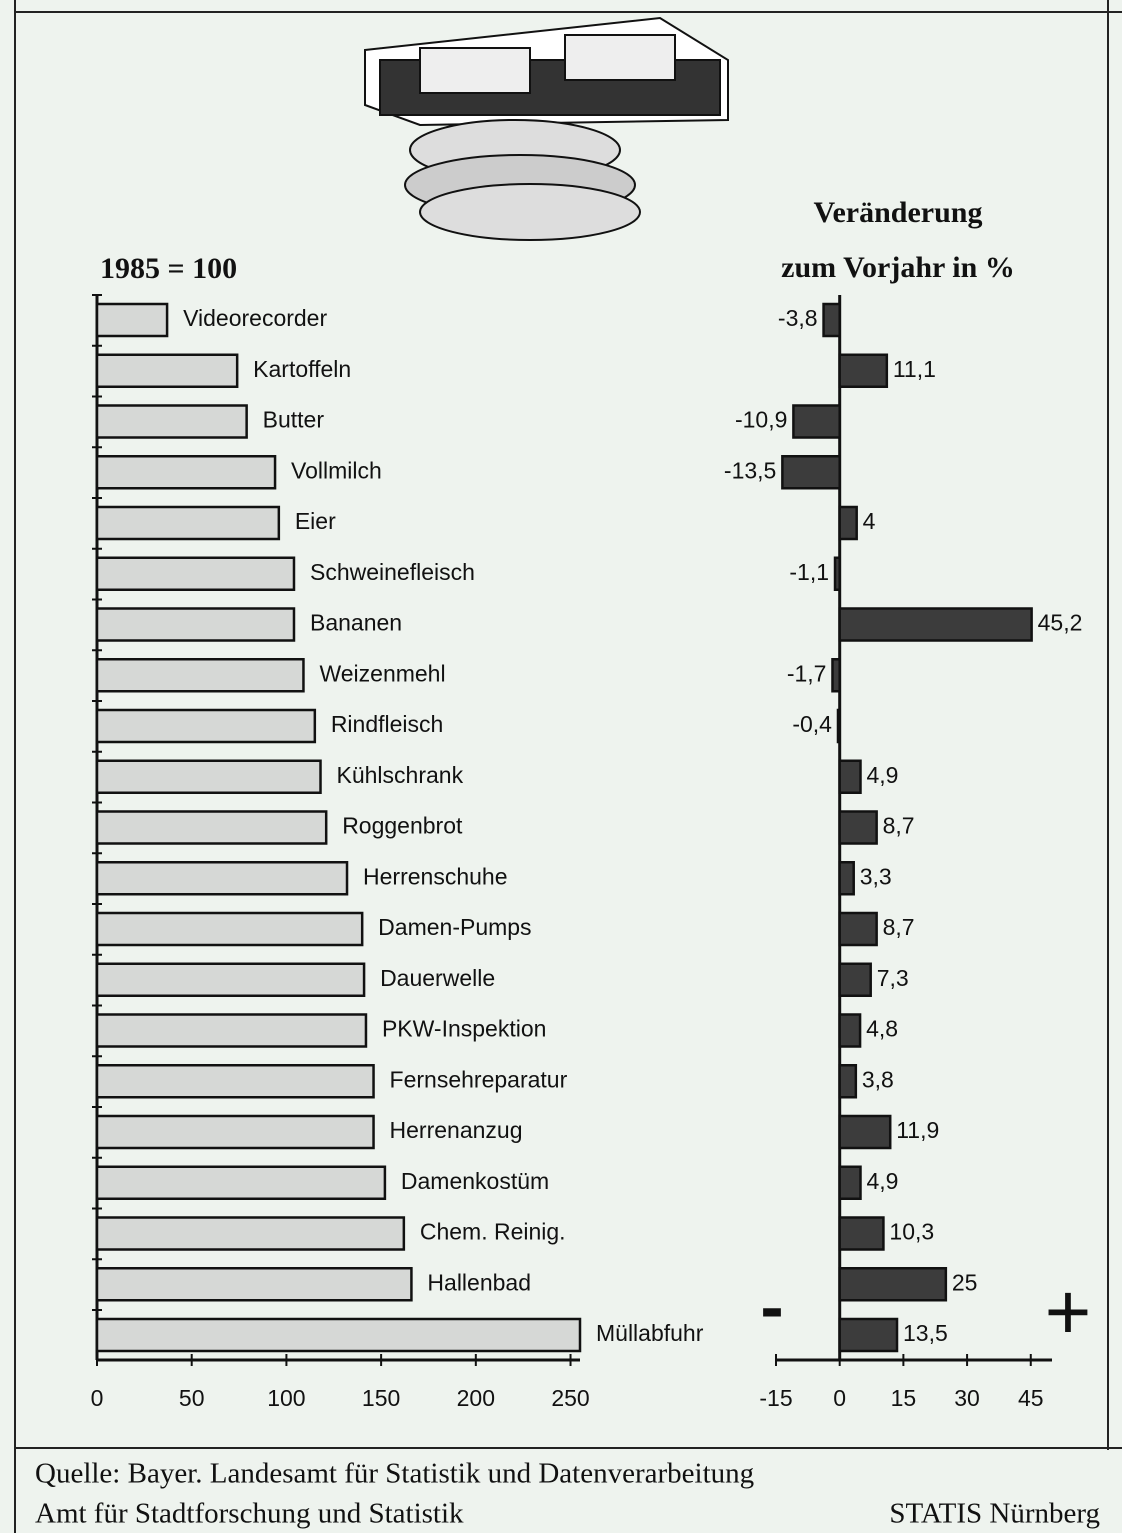 The height and width of the screenshot is (1533, 1122). What do you see at coordinates (437, 978) in the screenshot?
I see `category-label: Dauerwelle` at bounding box center [437, 978].